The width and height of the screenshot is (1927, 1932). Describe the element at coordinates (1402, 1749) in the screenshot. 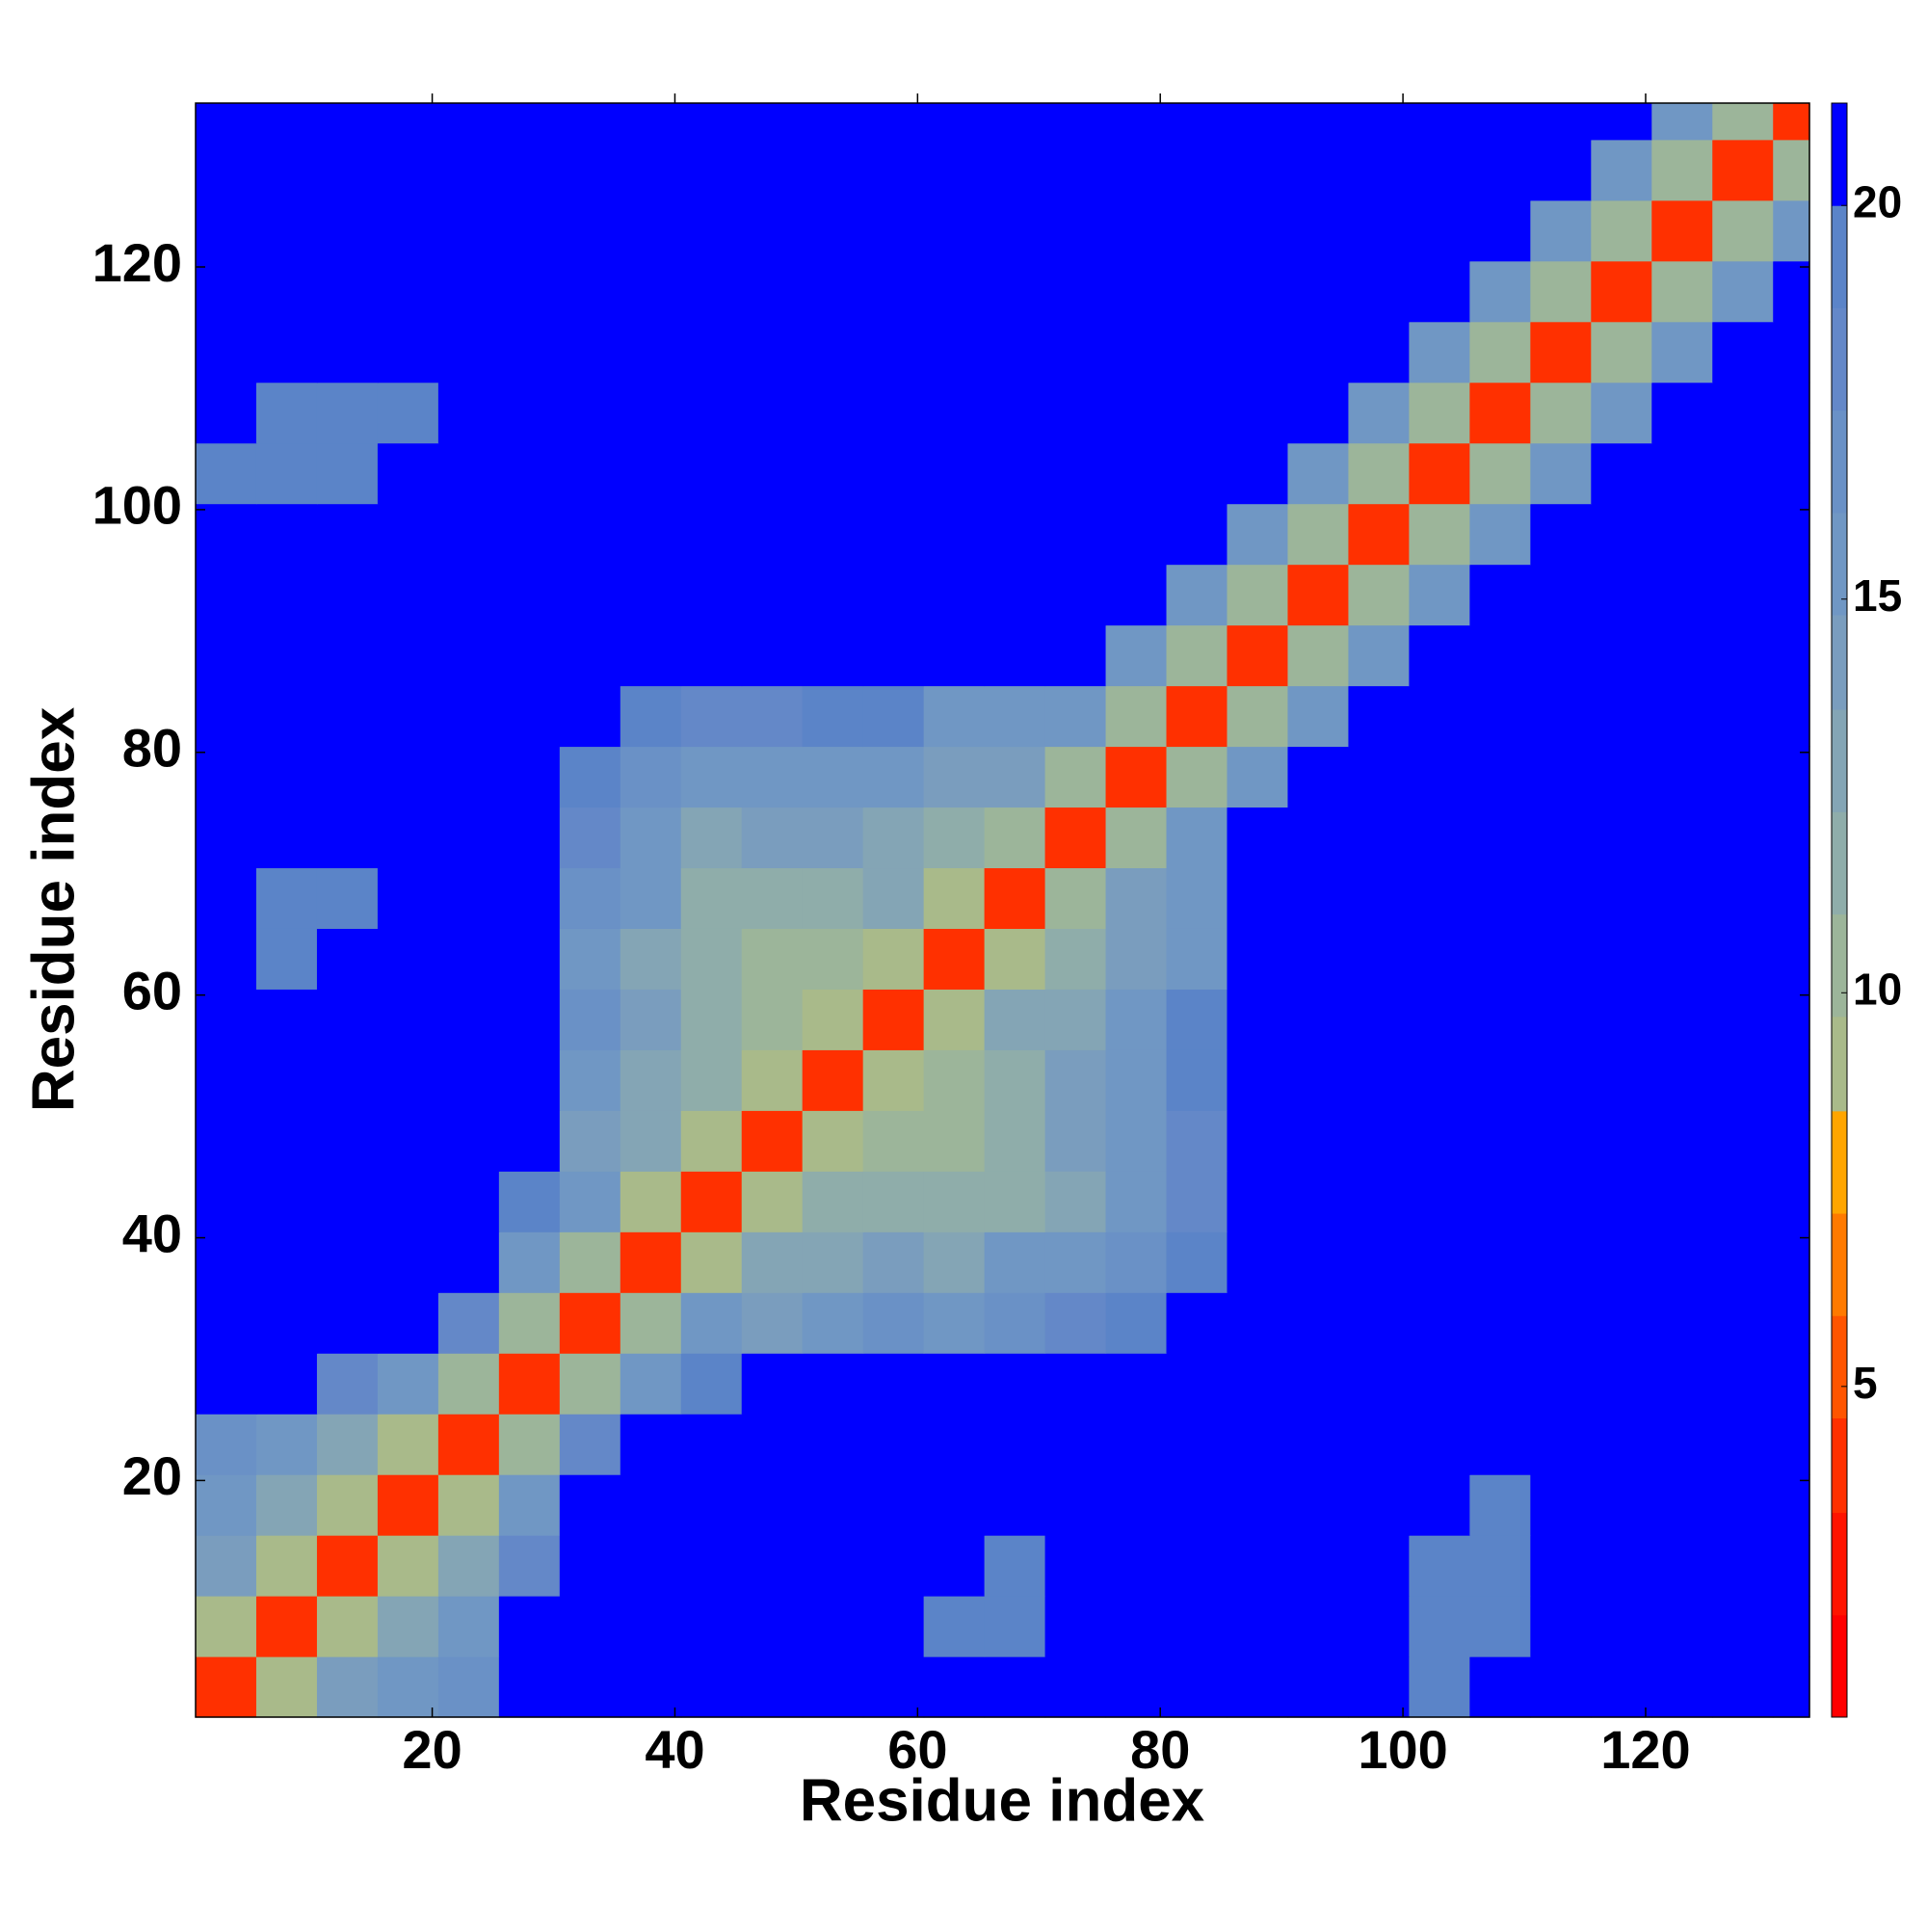

I see `x-tick-label: 100` at that location.